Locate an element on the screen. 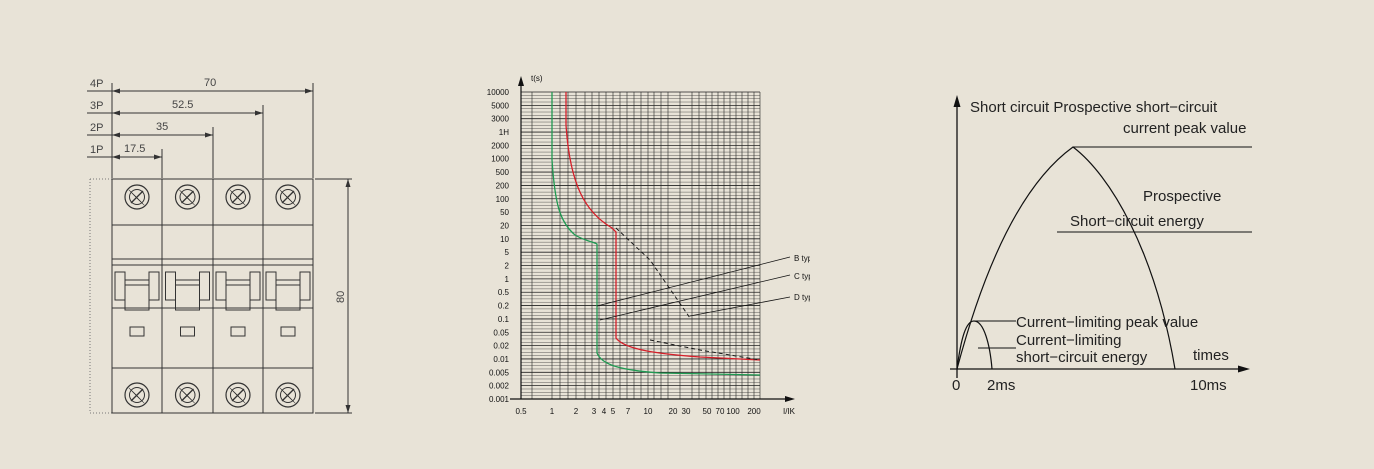  legend-label: B type is located at coordinates (802, 258).